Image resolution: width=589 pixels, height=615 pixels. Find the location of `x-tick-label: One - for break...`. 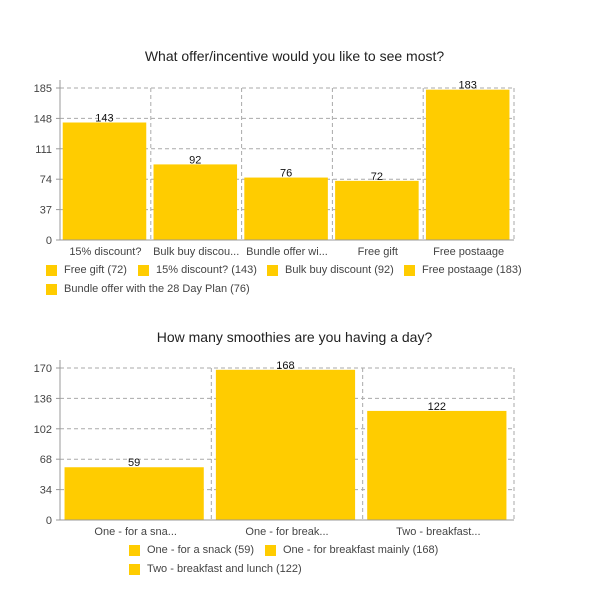

x-tick-label: One - for break... is located at coordinates (286, 532).